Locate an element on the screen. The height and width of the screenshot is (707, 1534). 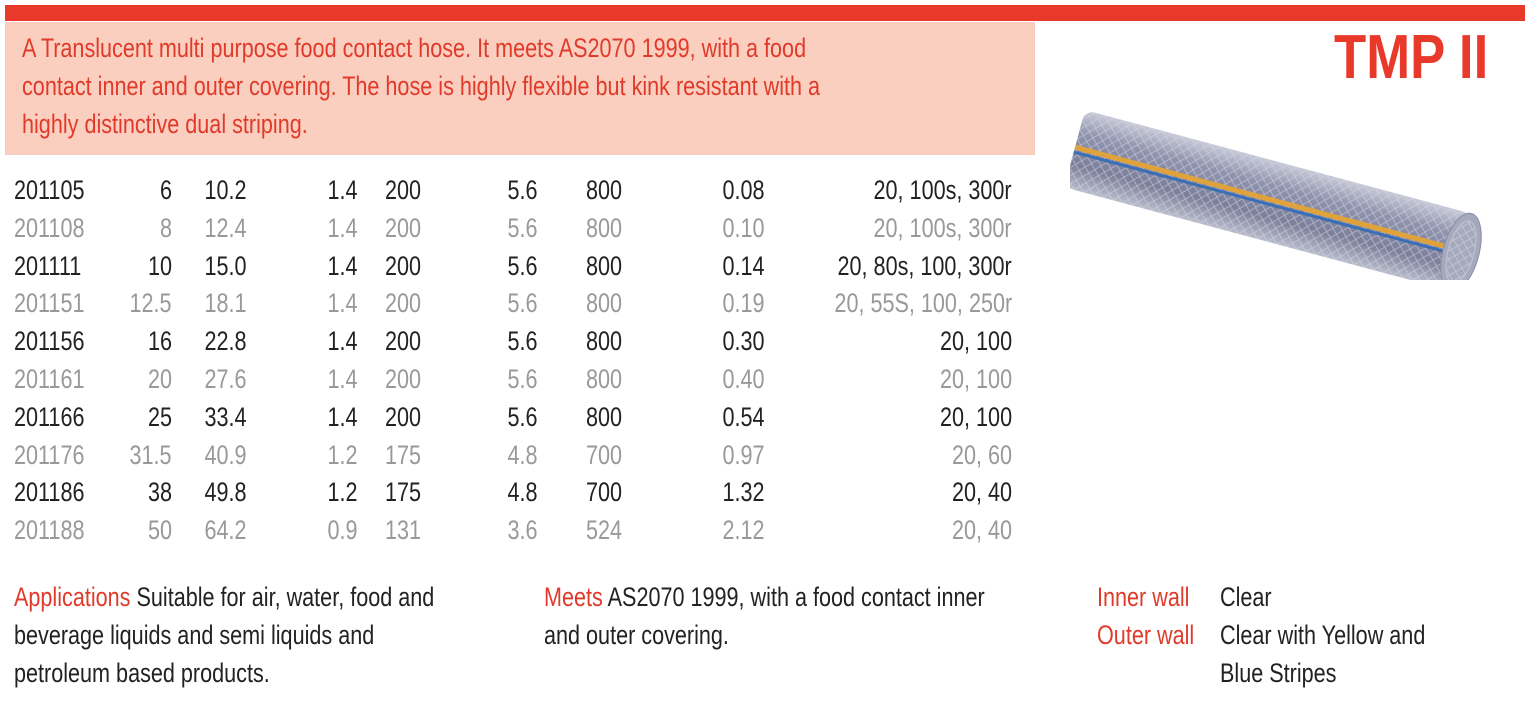
meets-label: Meets is located at coordinates (573, 597).